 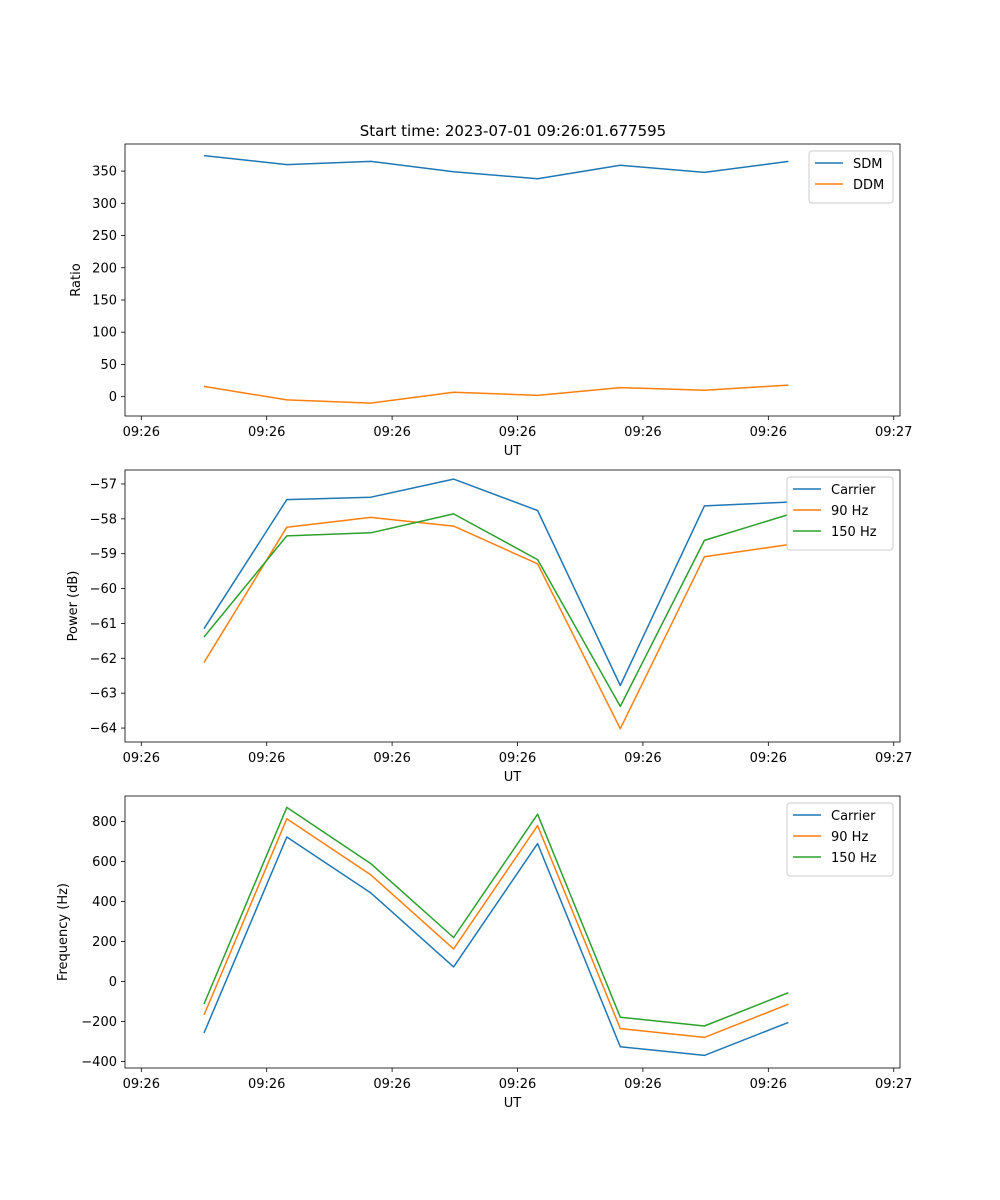 What do you see at coordinates (104, 236) in the screenshot?
I see `y-tick-label: 250` at bounding box center [104, 236].